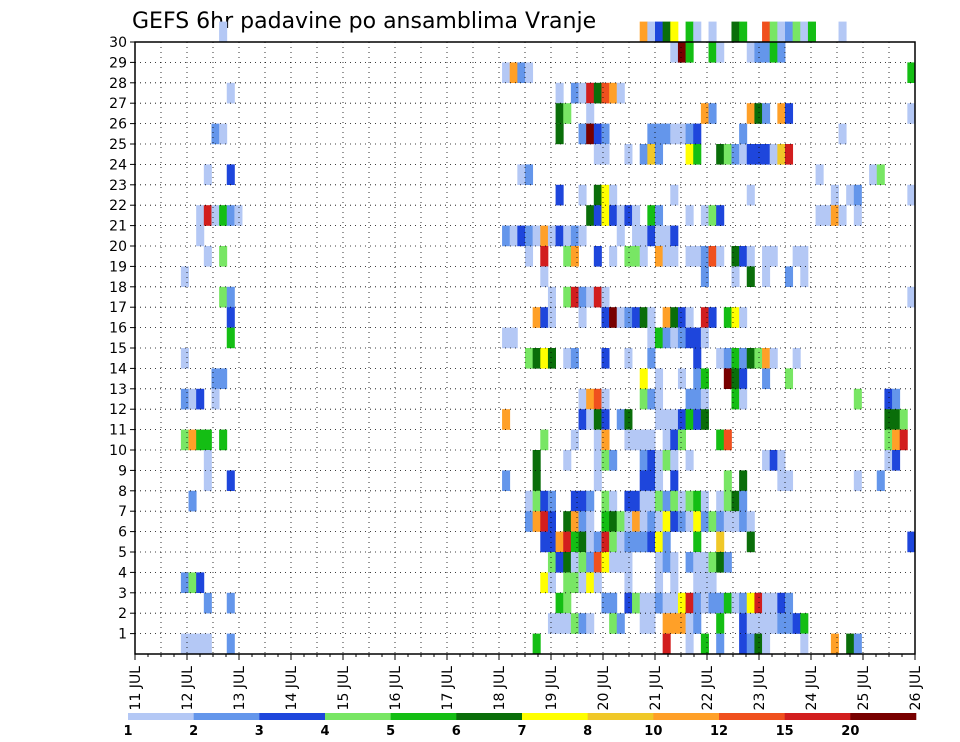  What do you see at coordinates (396, 688) in the screenshot?
I see `x-tick-label: 16 JUL` at bounding box center [396, 688].